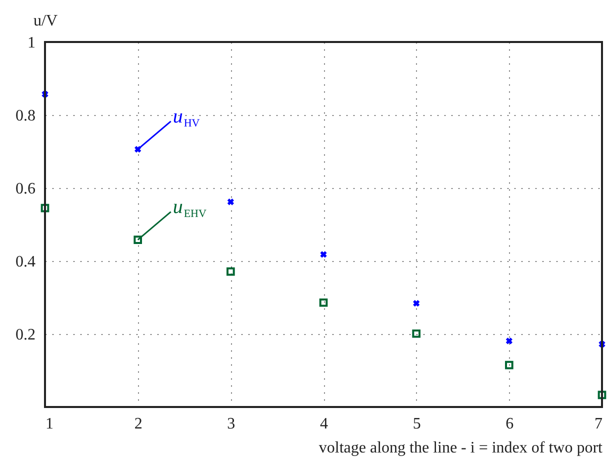  What do you see at coordinates (46, 21) in the screenshot?
I see `y-axis-title: u/V` at bounding box center [46, 21].